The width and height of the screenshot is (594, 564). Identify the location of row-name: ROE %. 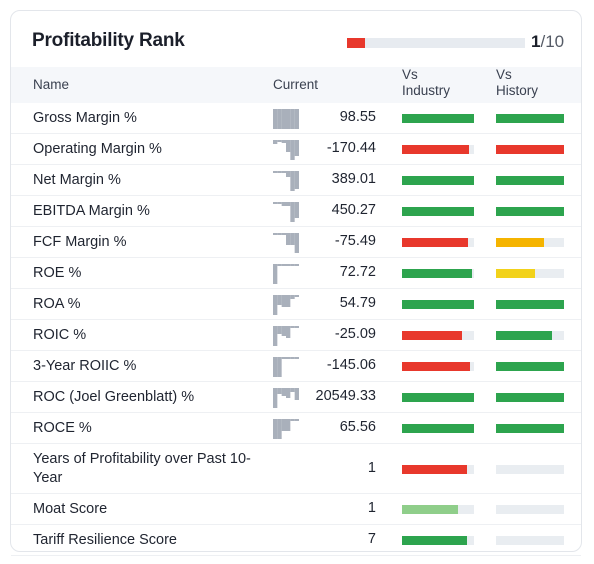
(57, 273).